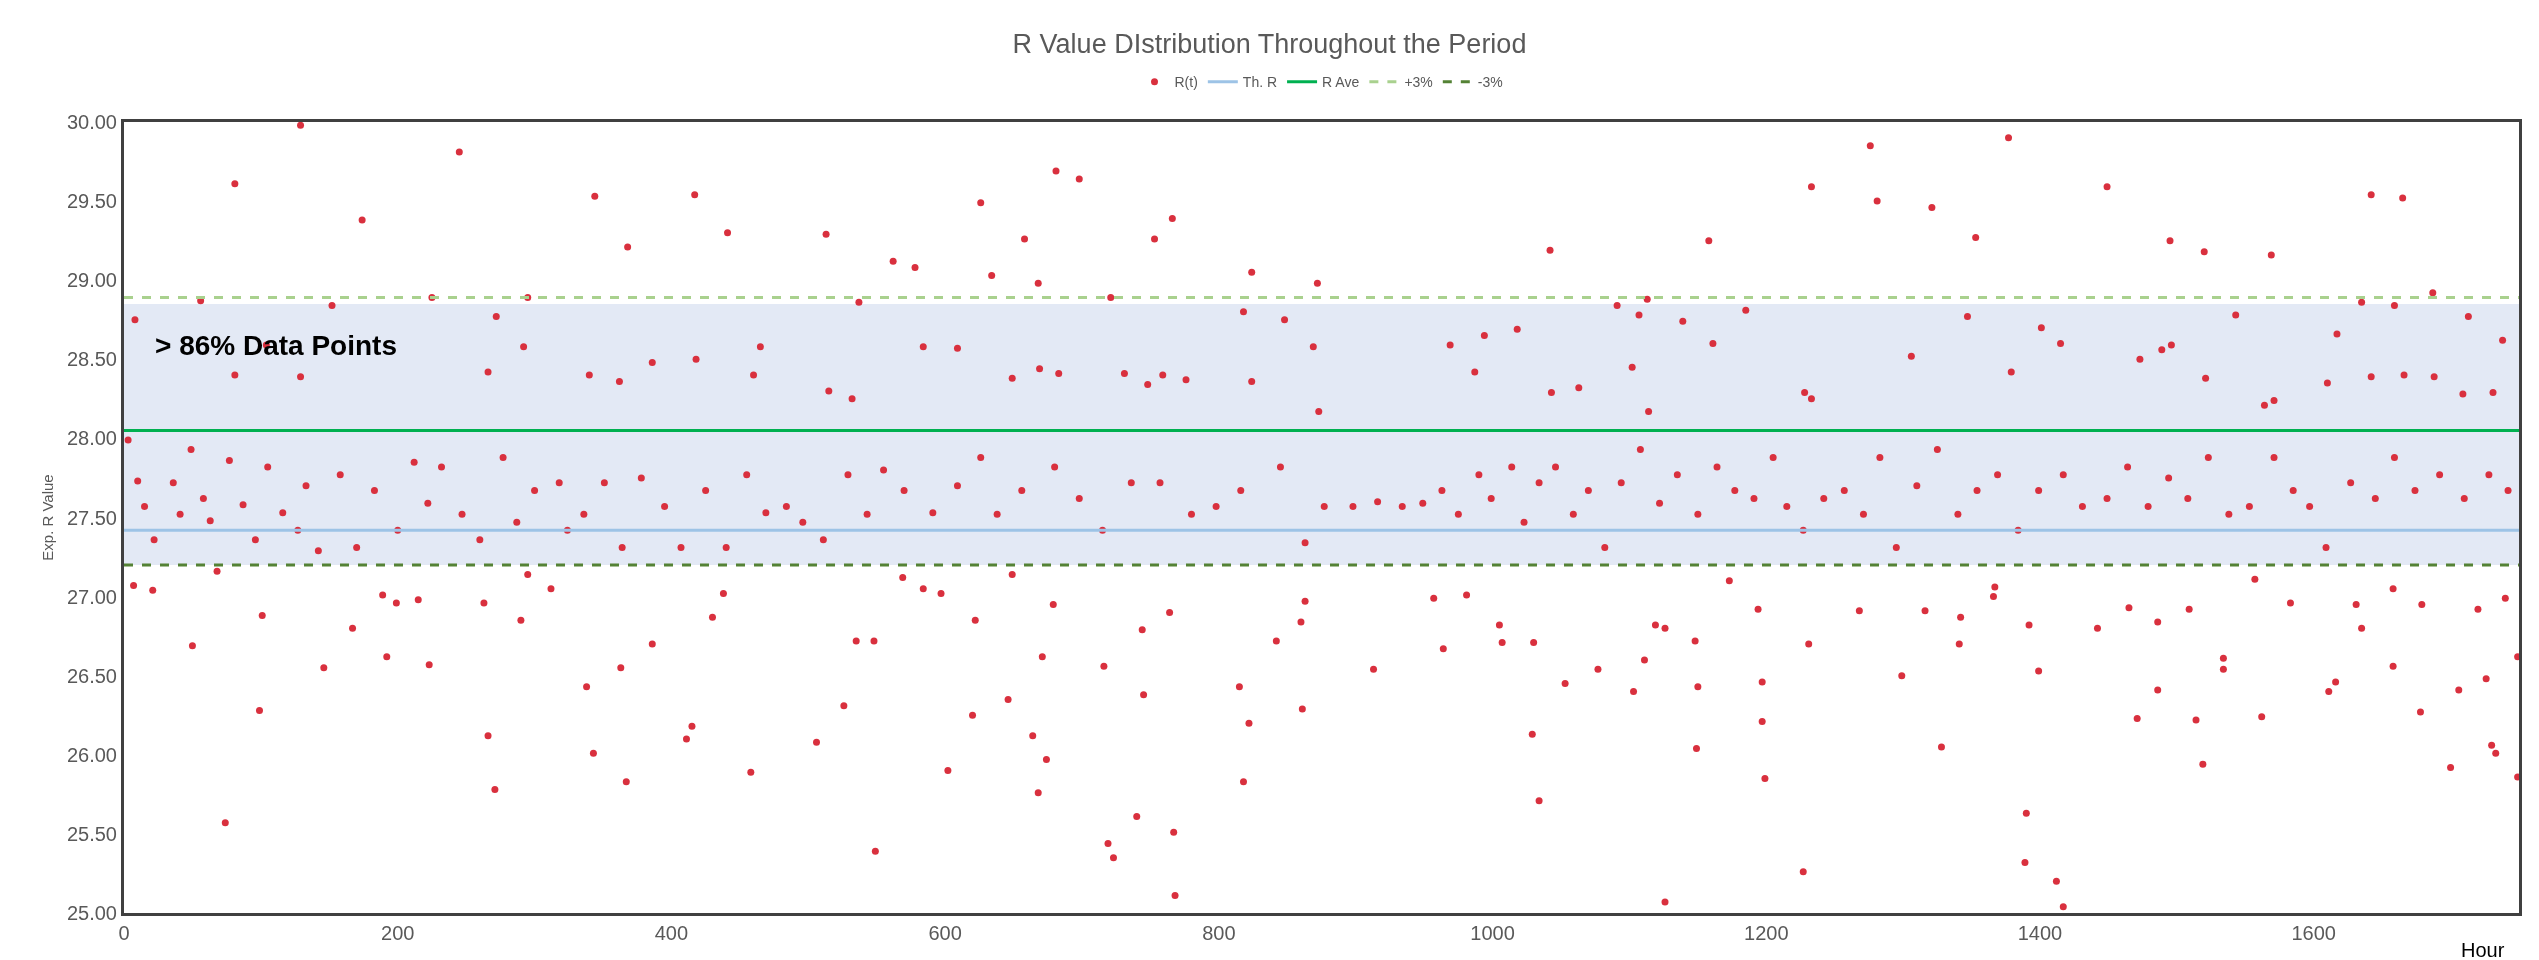 The image size is (2539, 960). Describe the element at coordinates (2313, 933) in the screenshot. I see `x-tick-label: 1600` at that location.